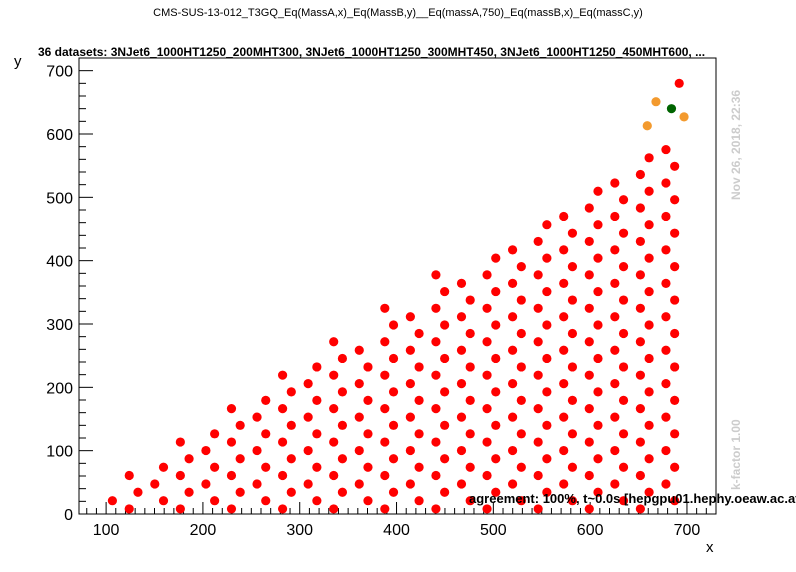 The height and width of the screenshot is (572, 796). I want to click on y-tick-label: 100, so click(59, 452).